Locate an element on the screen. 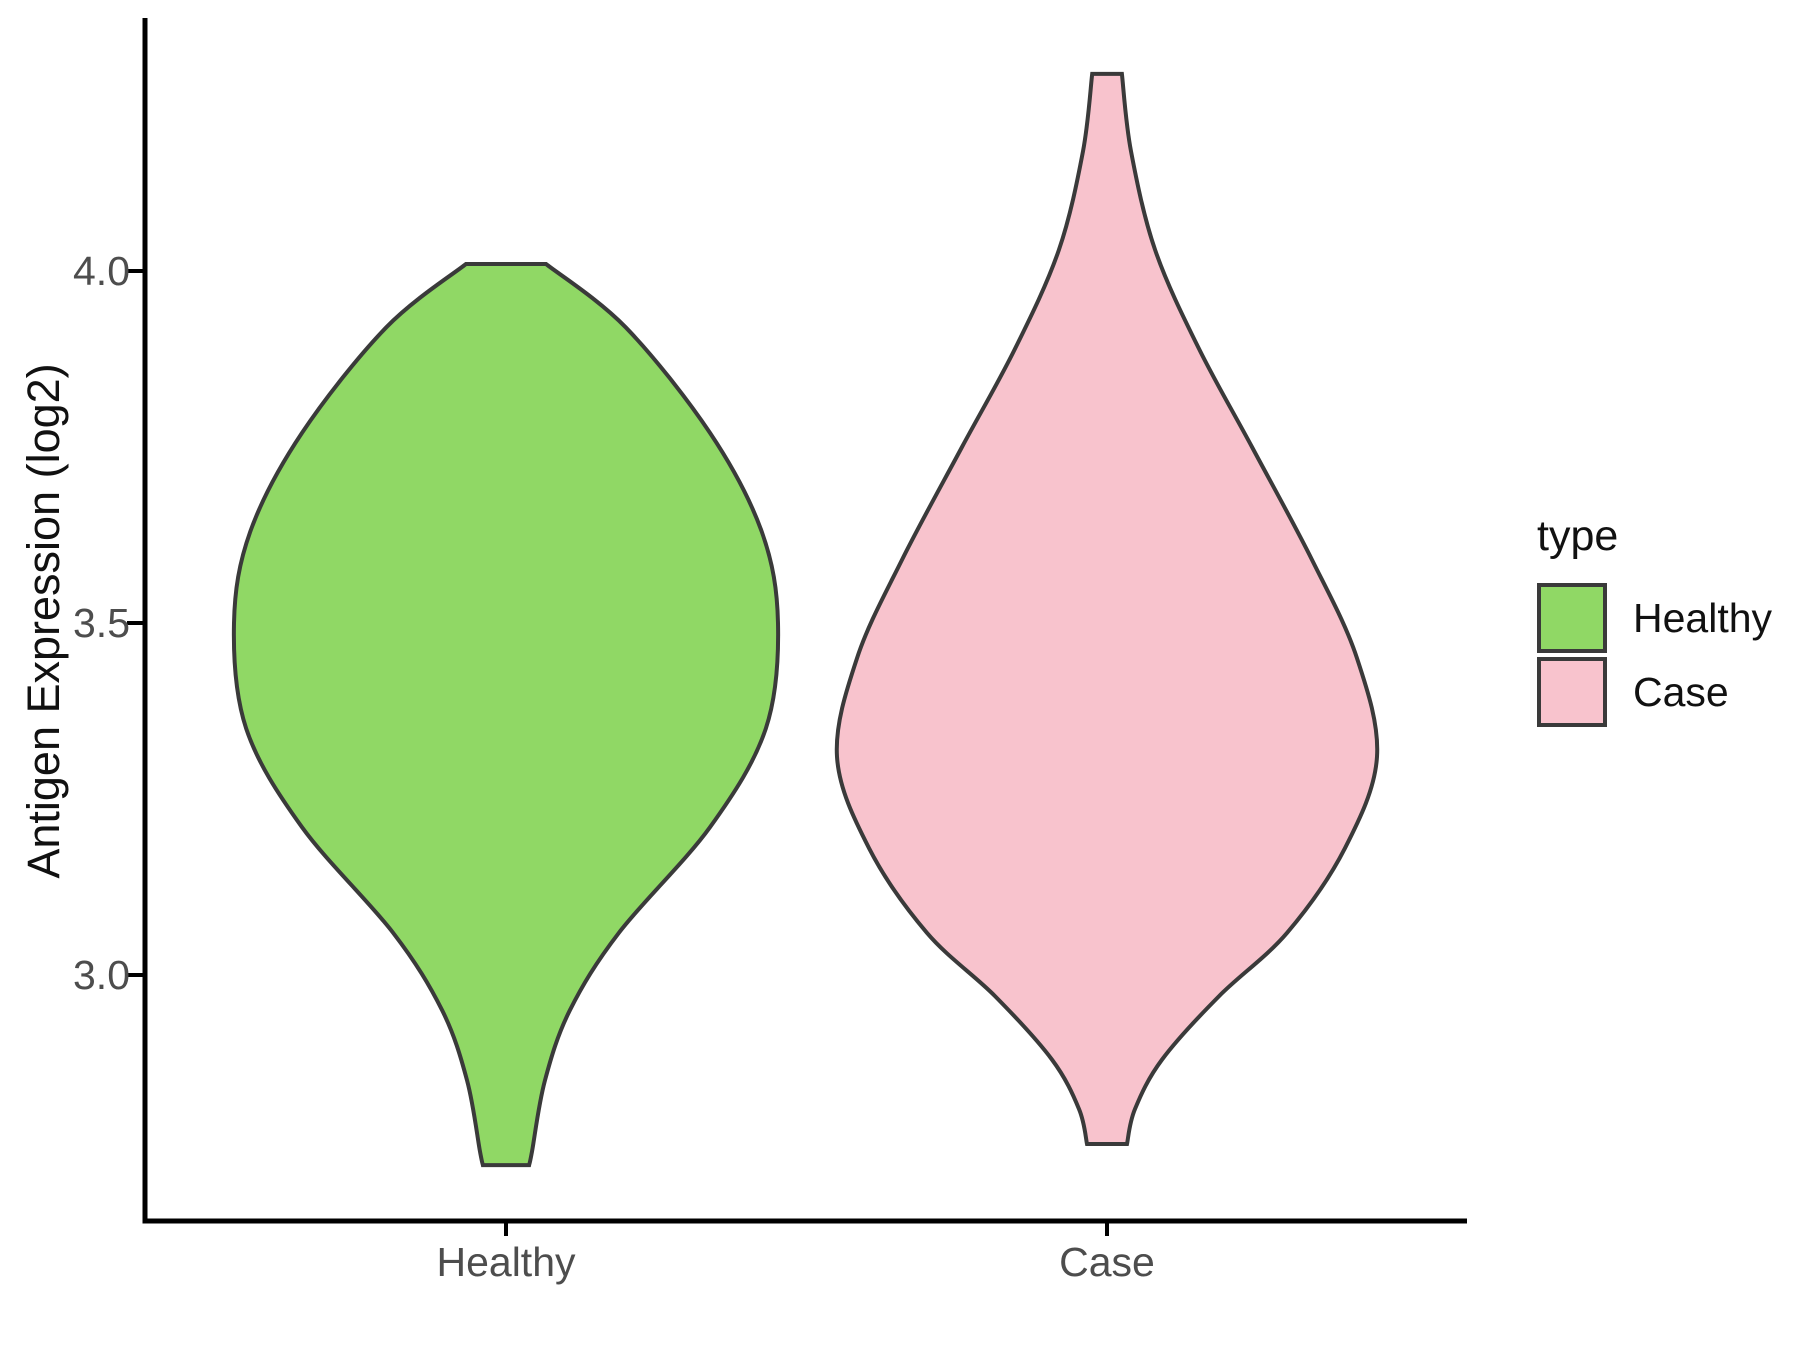 Image resolution: width=1800 pixels, height=1350 pixels. legend-label-healthy: Healthy is located at coordinates (1703, 617).